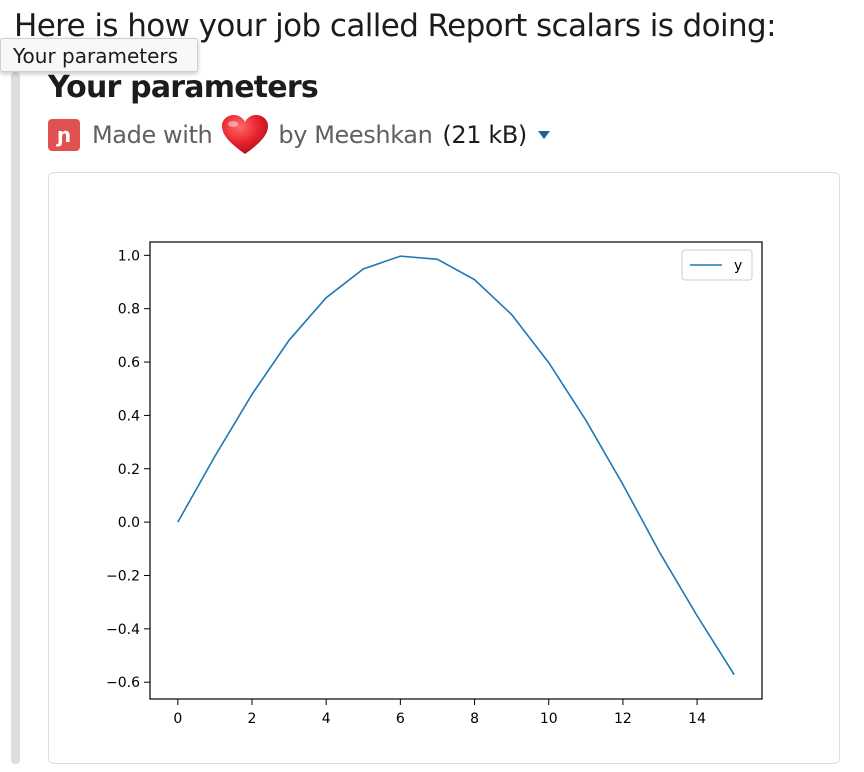  Describe the element at coordinates (129, 416) in the screenshot. I see `y-tick-label: 0.4` at that location.